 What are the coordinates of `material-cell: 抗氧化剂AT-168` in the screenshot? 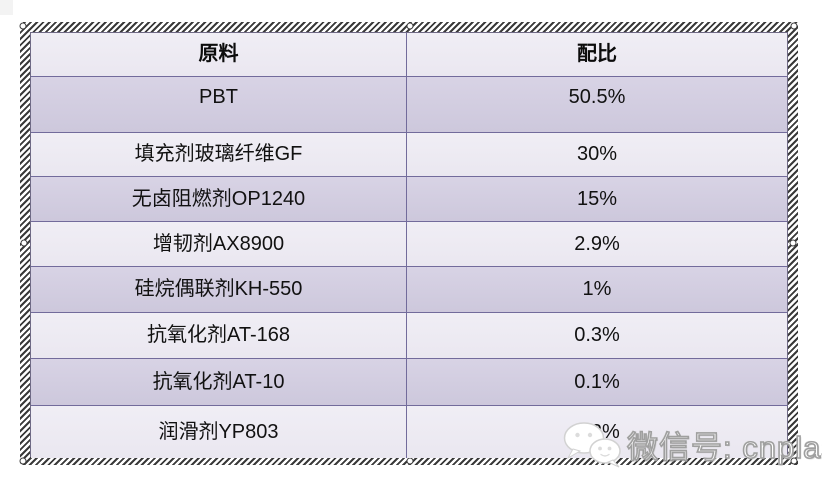 It's located at (219, 335).